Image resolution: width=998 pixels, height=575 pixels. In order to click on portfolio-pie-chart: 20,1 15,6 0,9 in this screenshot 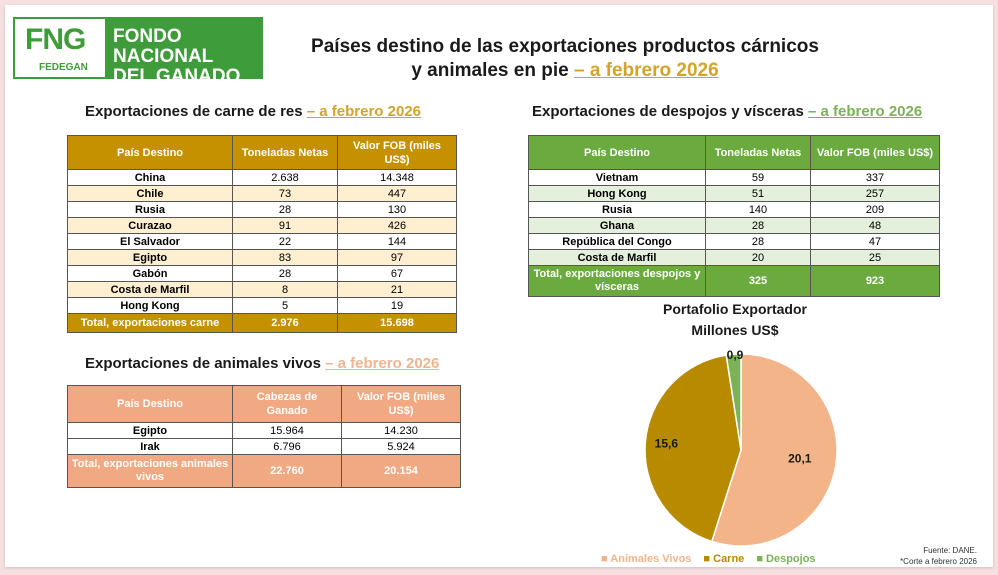, I will do `click(741, 448)`.